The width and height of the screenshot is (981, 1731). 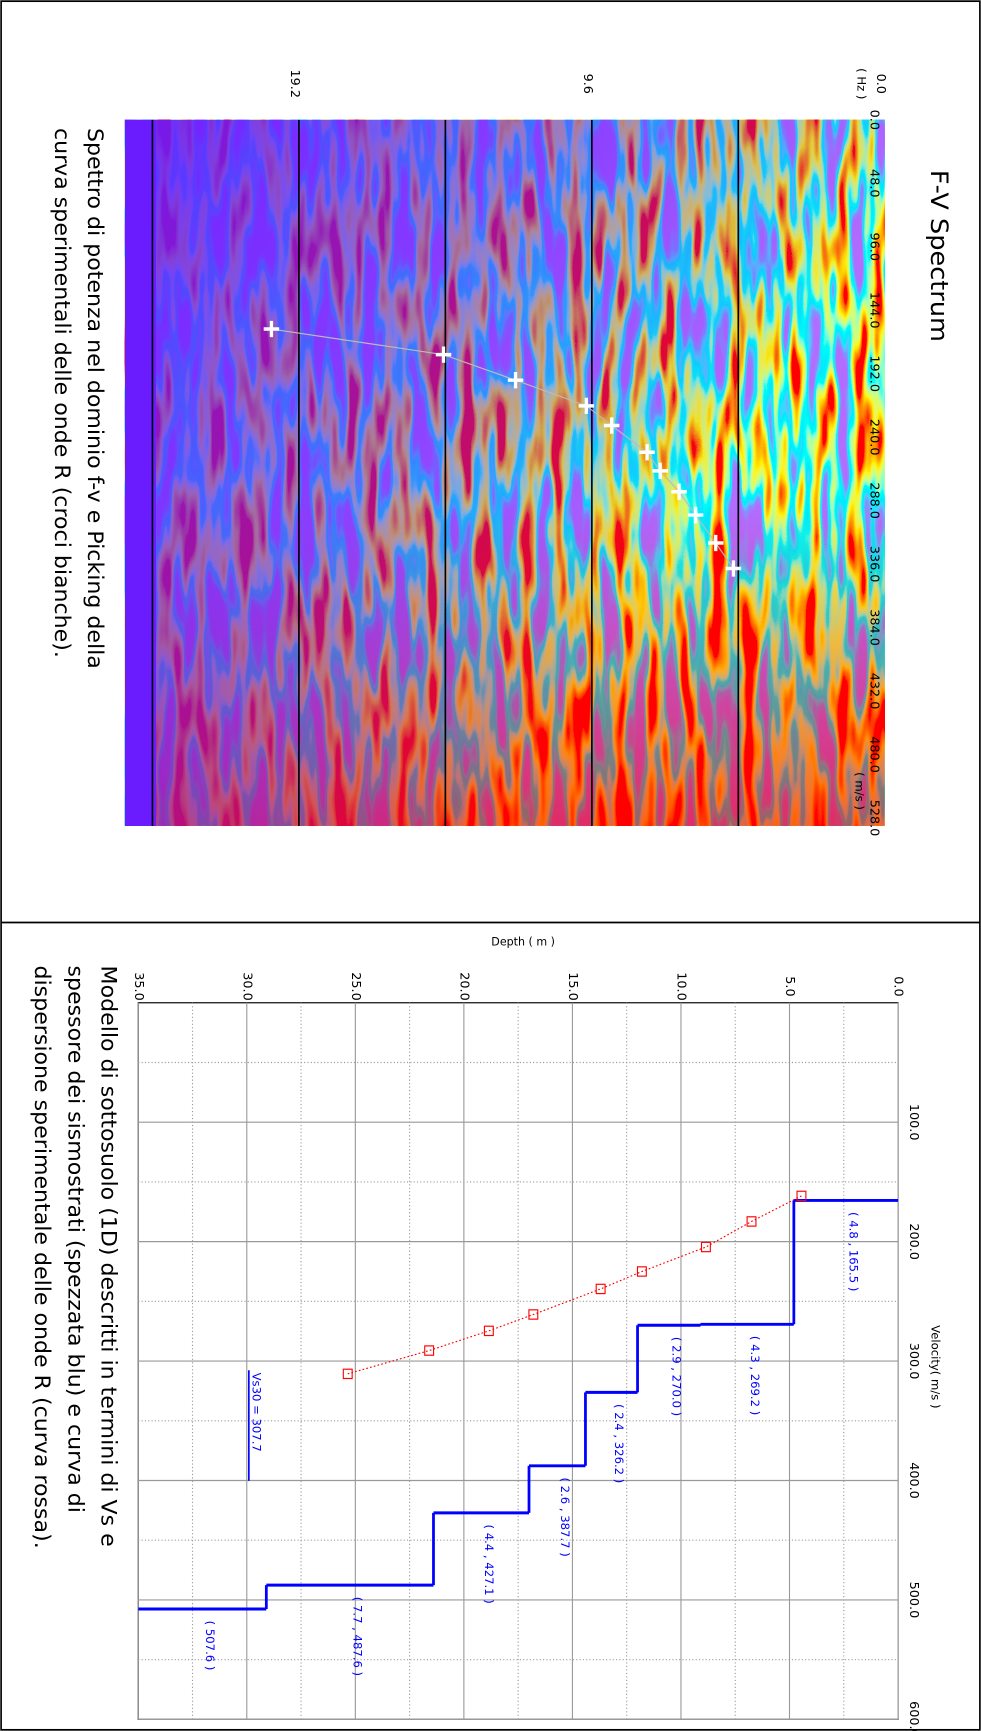 I want to click on layer-label: ( 4.8 , 165.5 ), so click(x=854, y=1251).